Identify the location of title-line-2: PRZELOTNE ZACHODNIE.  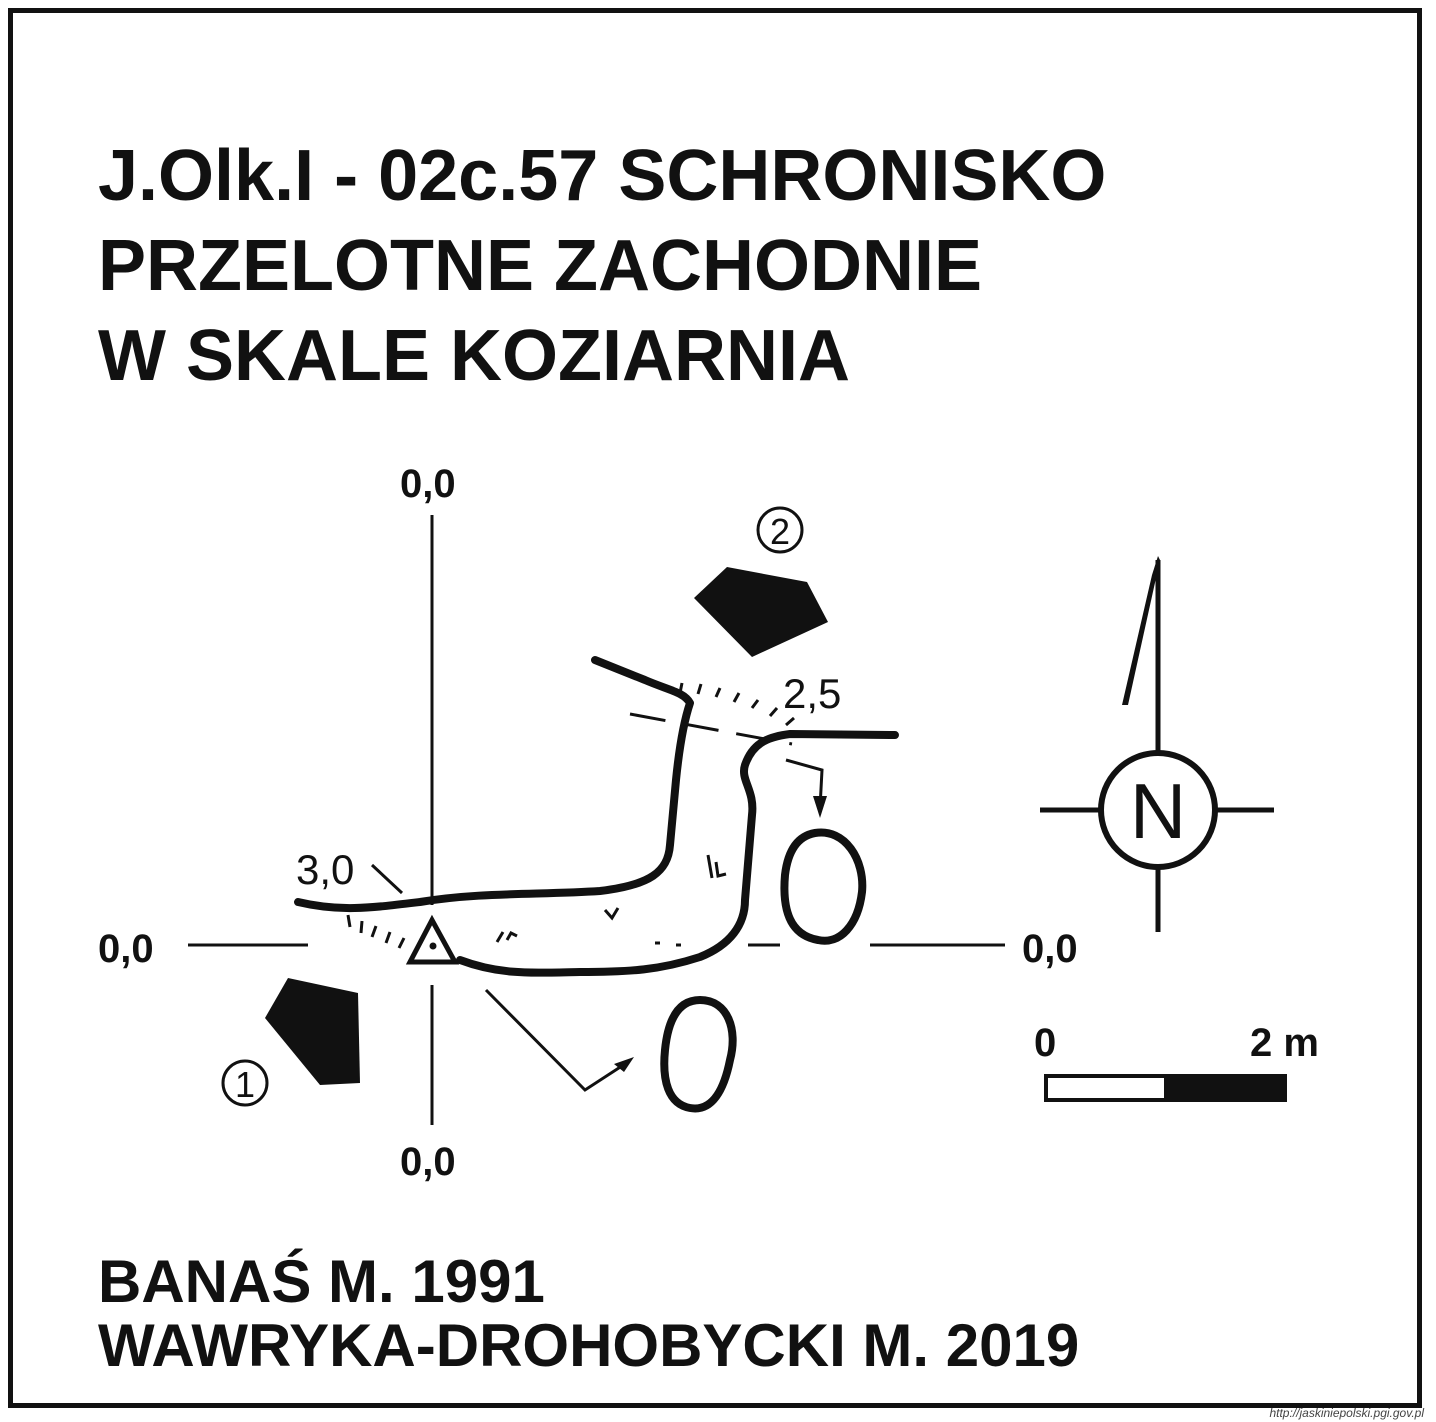
(540, 266).